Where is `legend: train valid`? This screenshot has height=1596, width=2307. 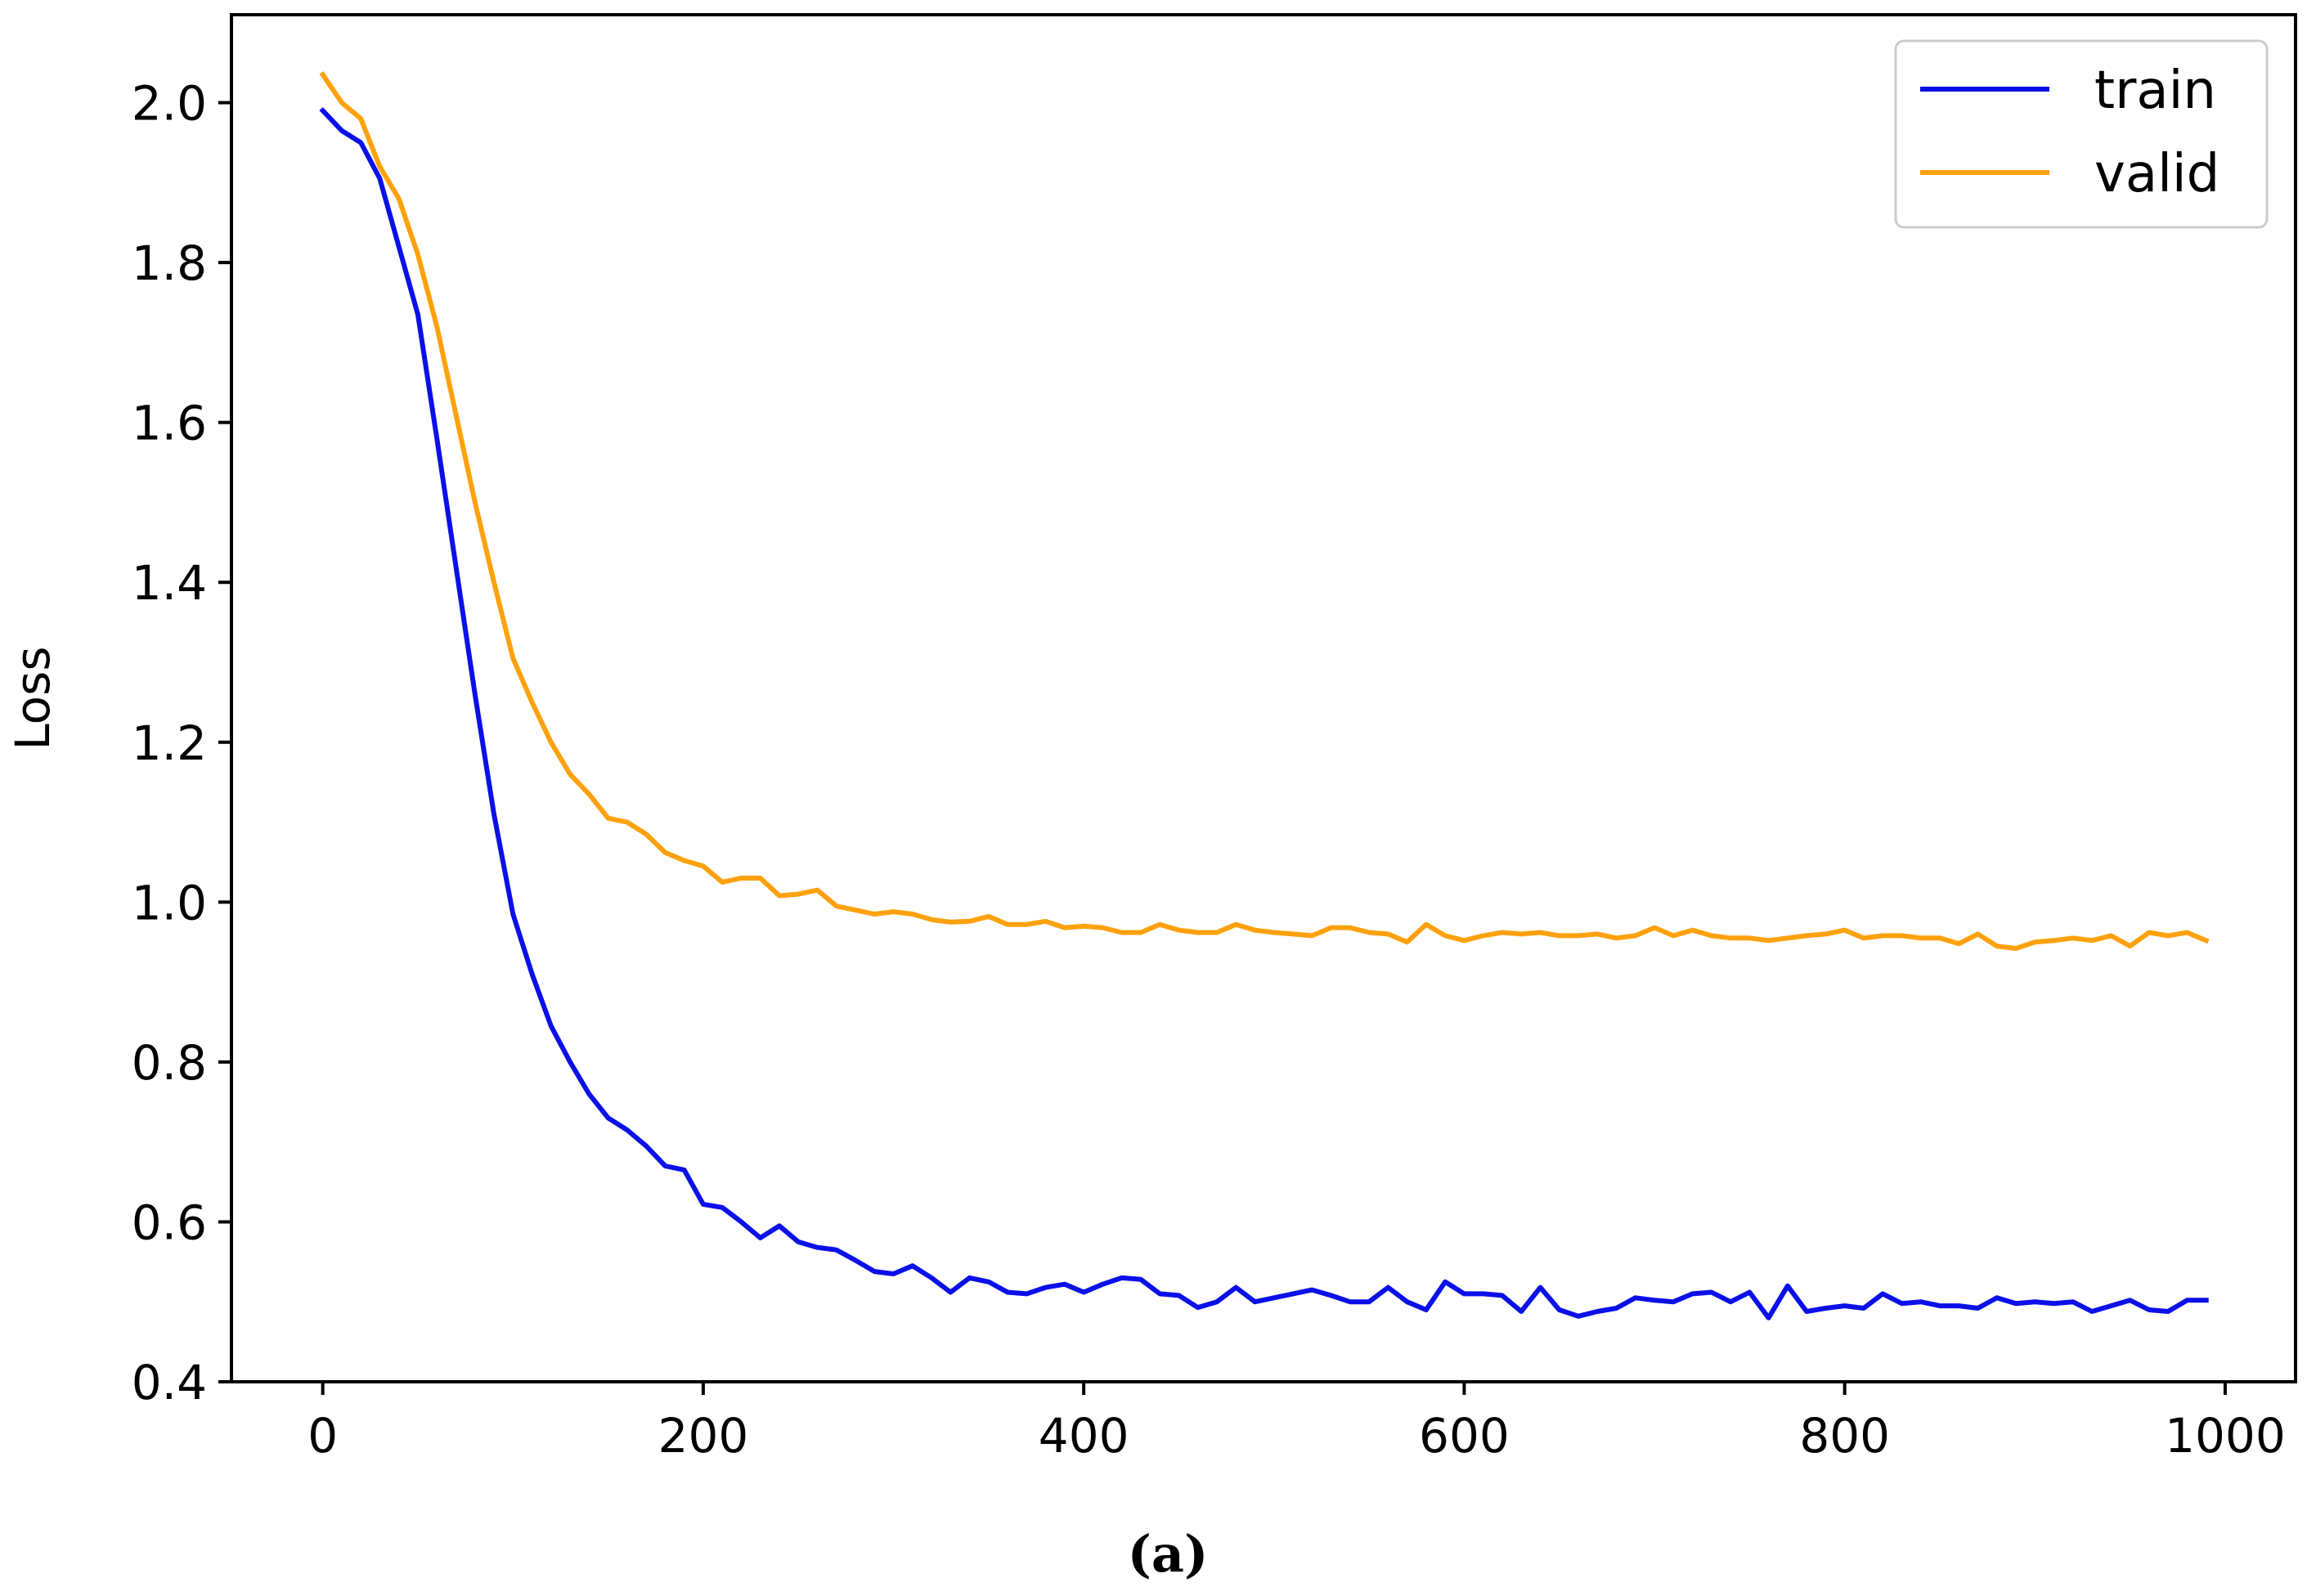
legend: train valid is located at coordinates (2081, 134).